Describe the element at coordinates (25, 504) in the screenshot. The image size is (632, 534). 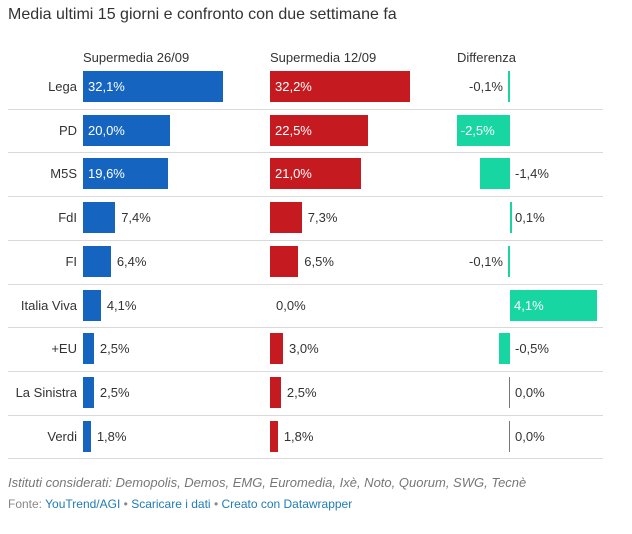
I see `source-prefix: Fonte:` at that location.